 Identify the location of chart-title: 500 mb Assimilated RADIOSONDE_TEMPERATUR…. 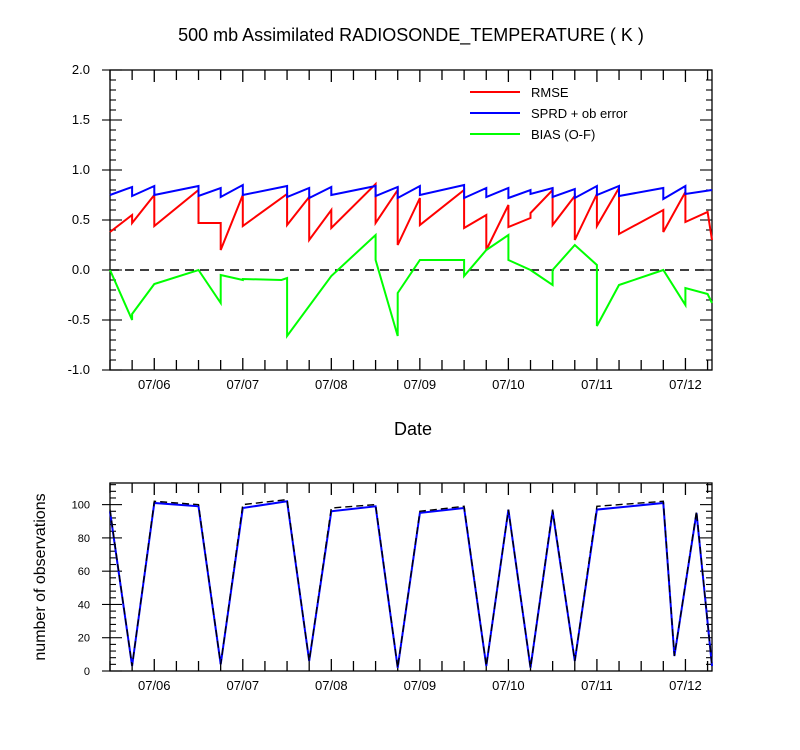
(411, 35).